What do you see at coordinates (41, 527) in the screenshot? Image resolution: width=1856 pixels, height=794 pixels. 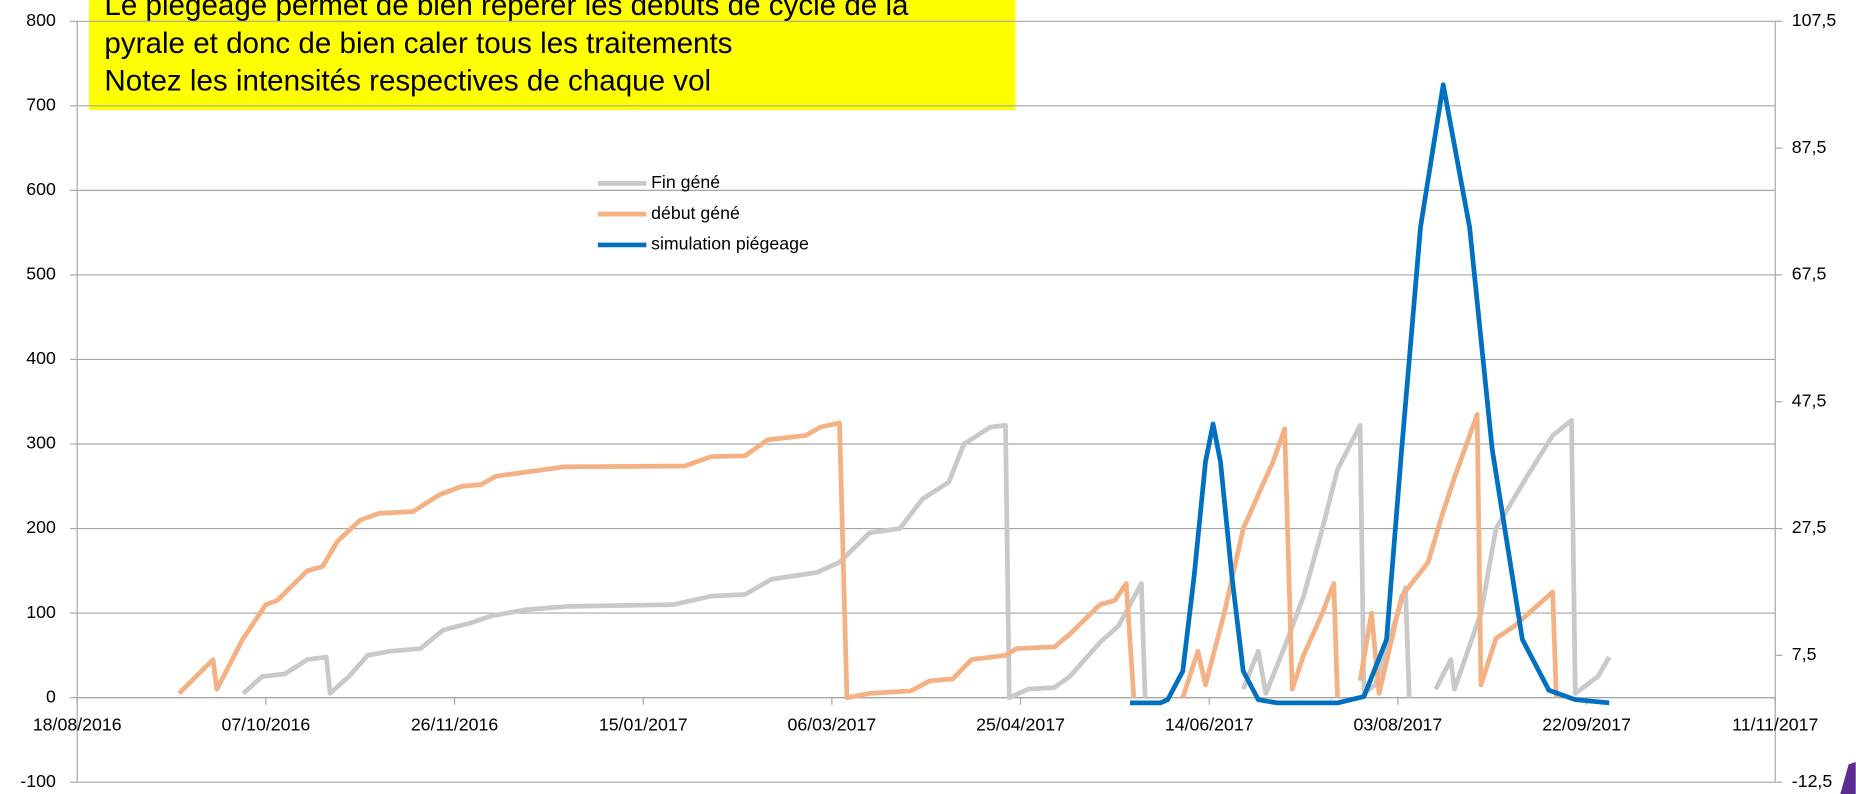 I see `y-tick-label: 200` at bounding box center [41, 527].